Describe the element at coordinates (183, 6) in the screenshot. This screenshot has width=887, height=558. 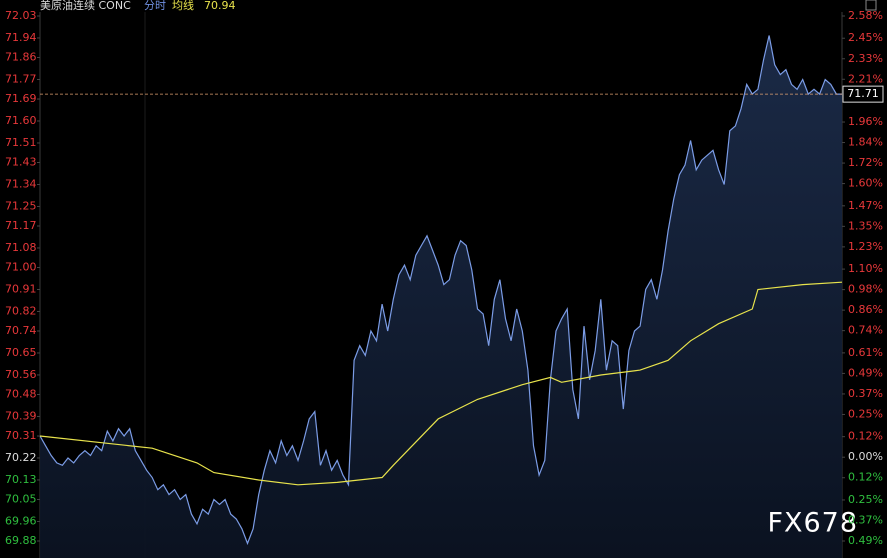
I see `average-label: 均线` at that location.